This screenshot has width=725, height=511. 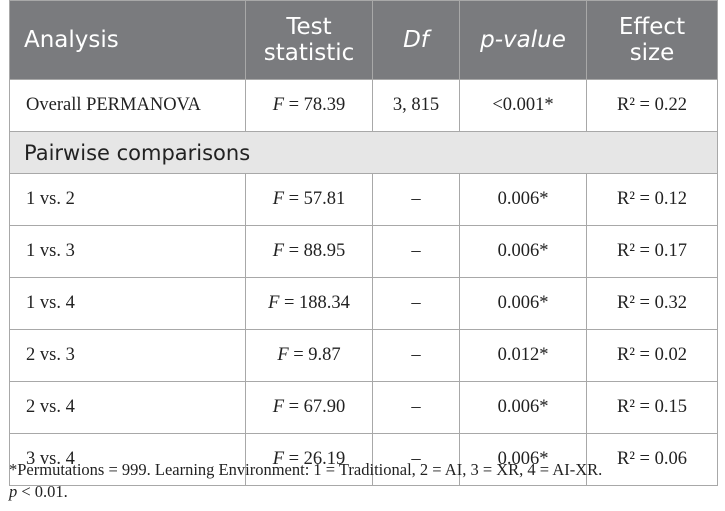 I want to click on row-analysis: 1 vs. 3, so click(x=127, y=251).